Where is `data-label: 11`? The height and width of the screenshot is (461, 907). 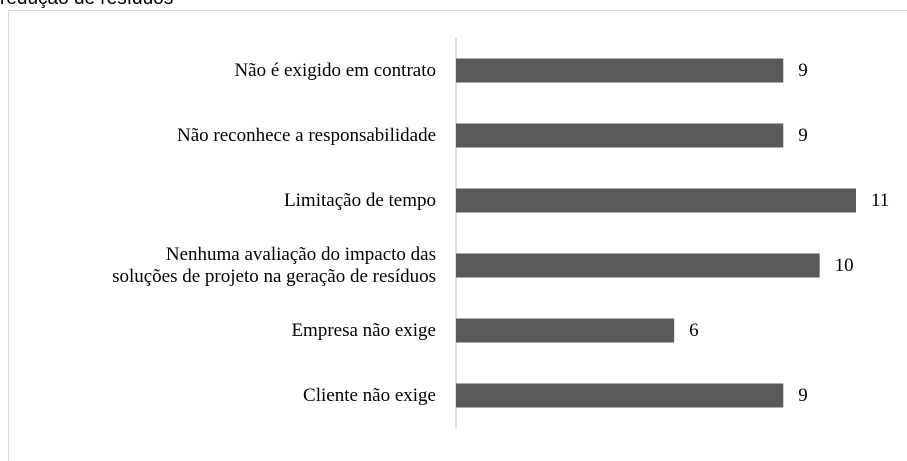
data-label: 11 is located at coordinates (880, 200).